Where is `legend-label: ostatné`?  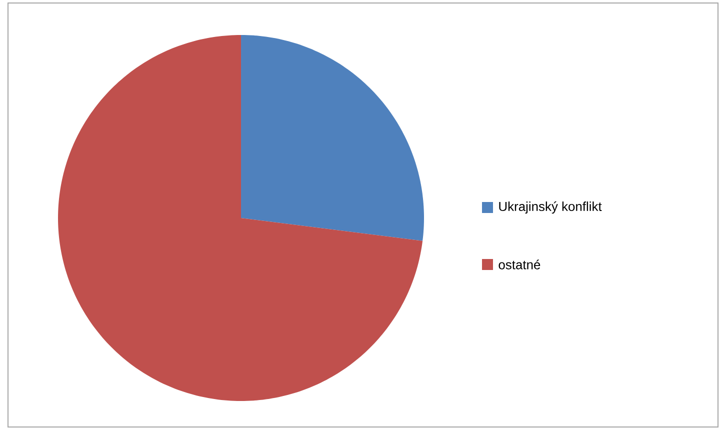
legend-label: ostatné is located at coordinates (519, 265).